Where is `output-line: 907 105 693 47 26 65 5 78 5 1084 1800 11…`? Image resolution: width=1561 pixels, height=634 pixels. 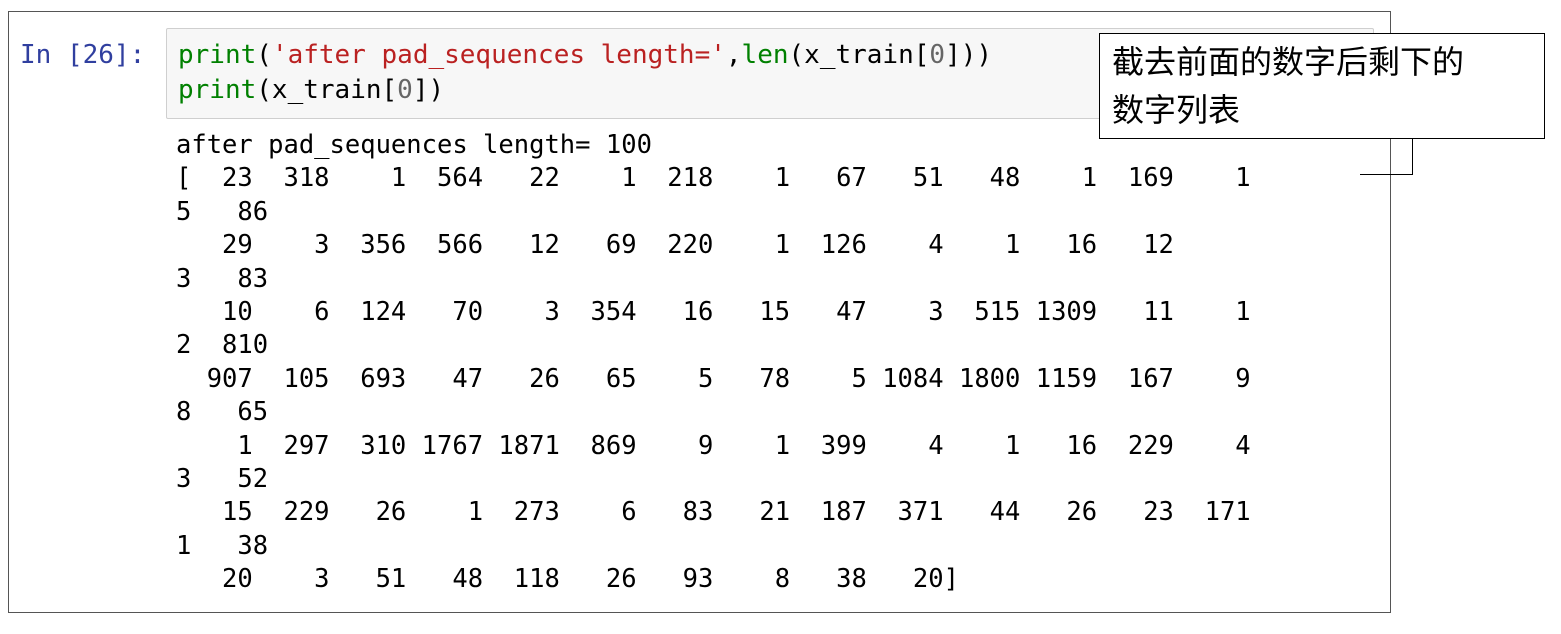
output-line: 907 105 693 47 26 65 5 78 5 1084 1800 11… is located at coordinates (713, 378).